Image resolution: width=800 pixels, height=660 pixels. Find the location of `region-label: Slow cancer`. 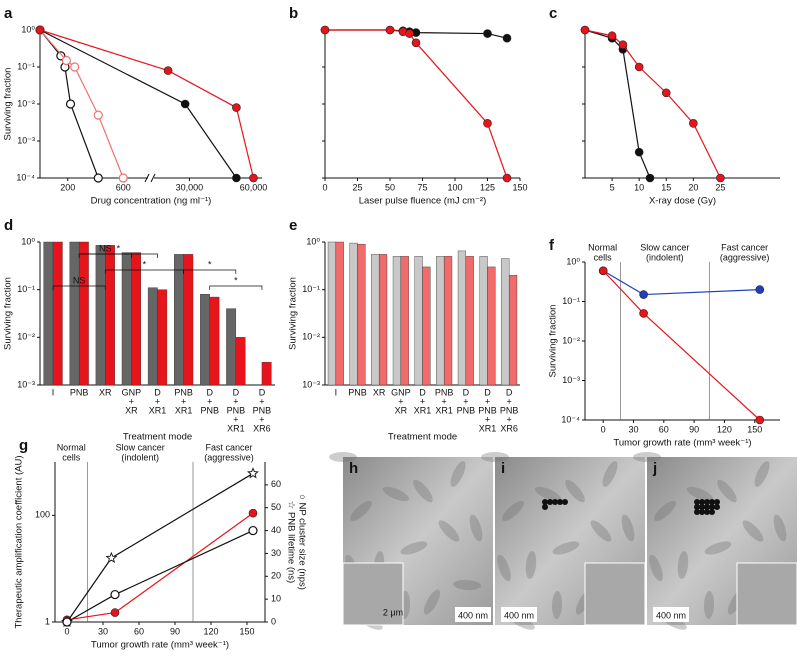

region-label: Slow cancer is located at coordinates (664, 247).